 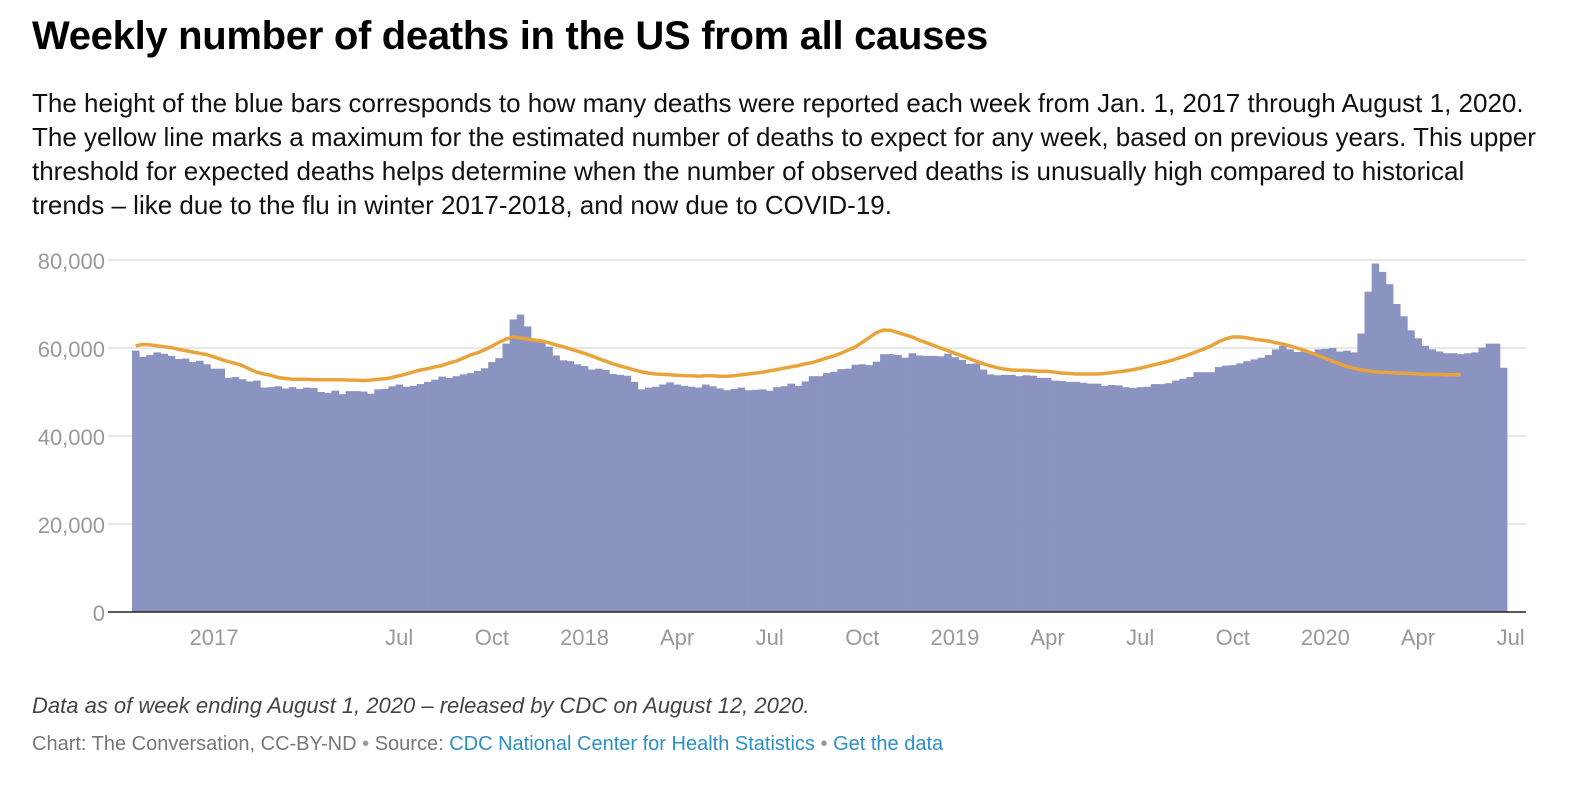 What do you see at coordinates (492, 637) in the screenshot?
I see `x-tick-label: Oct` at bounding box center [492, 637].